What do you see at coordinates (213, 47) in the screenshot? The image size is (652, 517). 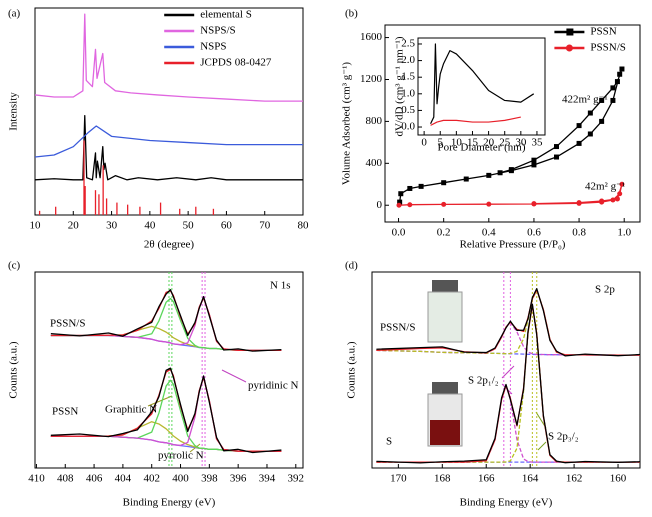 I see `legend-label: NSPS` at bounding box center [213, 47].